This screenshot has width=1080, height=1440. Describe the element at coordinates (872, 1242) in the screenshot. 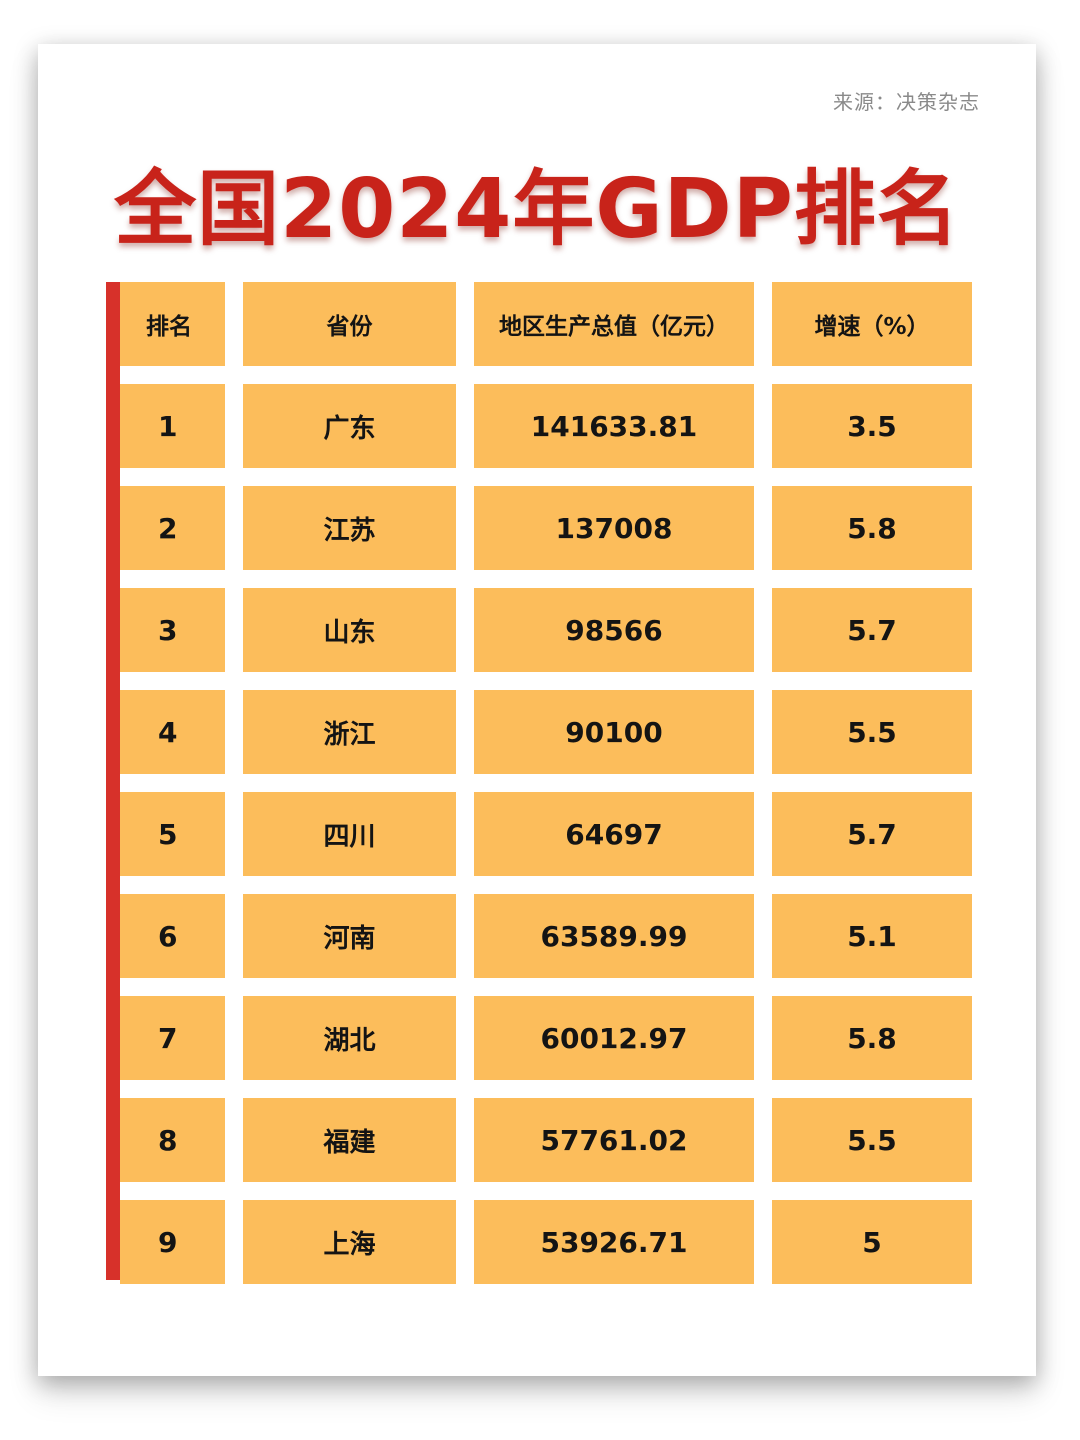

I see `growth-cell: 5` at that location.